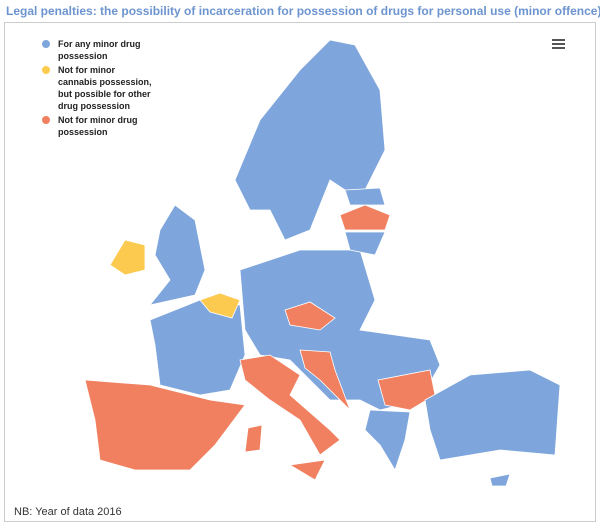  What do you see at coordinates (365, 196) in the screenshot?
I see `estonia` at bounding box center [365, 196].